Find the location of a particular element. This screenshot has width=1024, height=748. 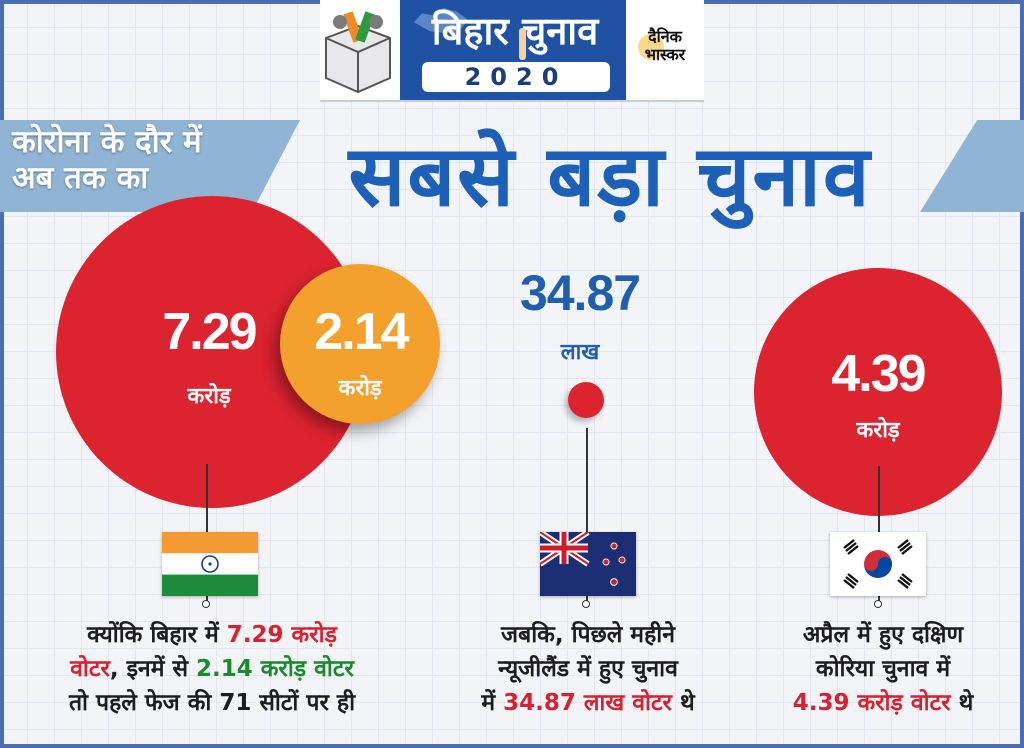

bihar-phase1-voters-circle is located at coordinates (360, 344).